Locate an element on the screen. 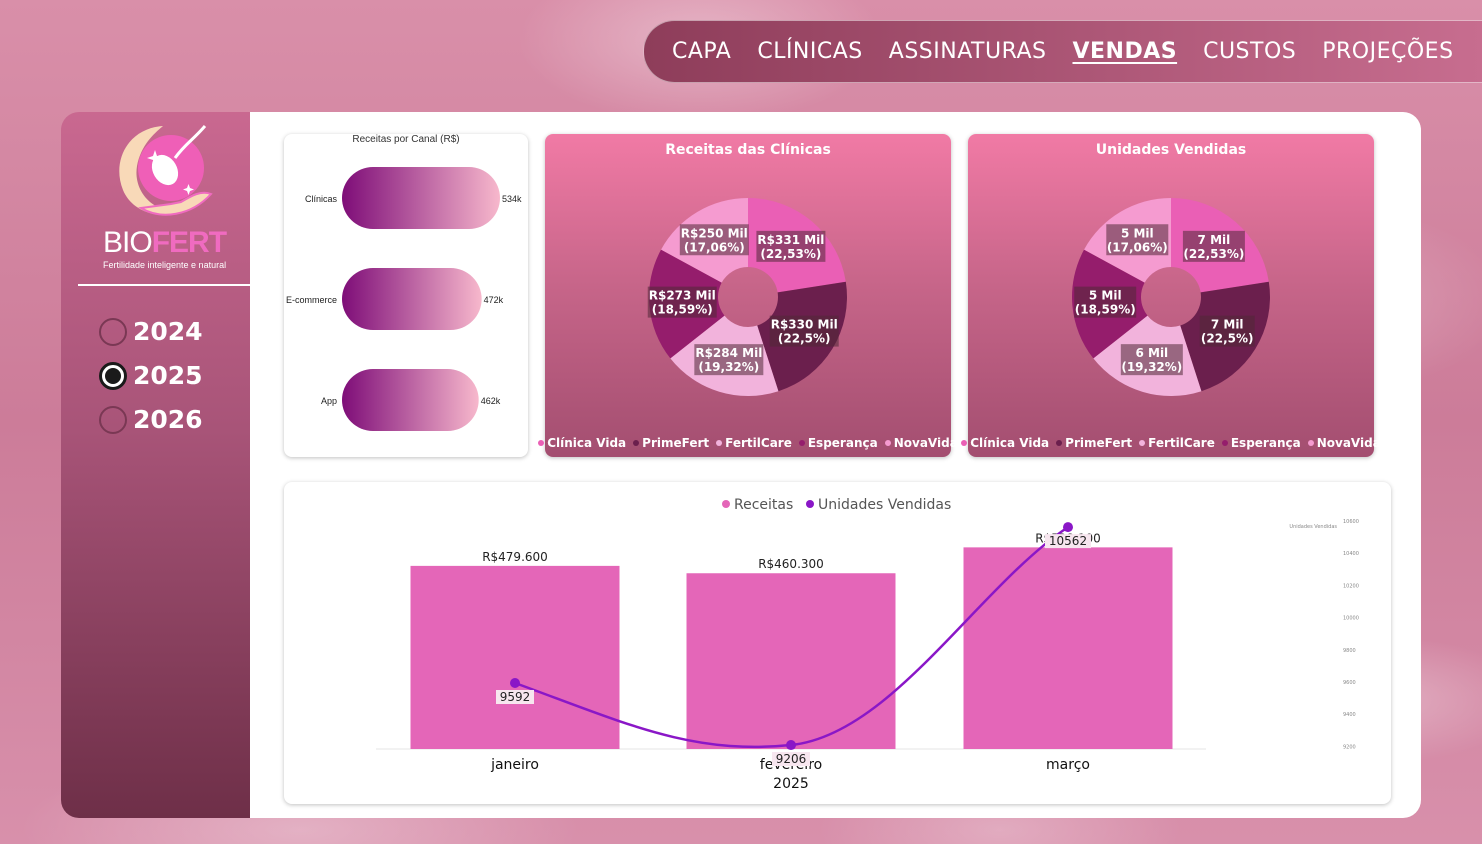 This screenshot has height=844, width=1482. units-point-label: 9592 is located at coordinates (515, 697).